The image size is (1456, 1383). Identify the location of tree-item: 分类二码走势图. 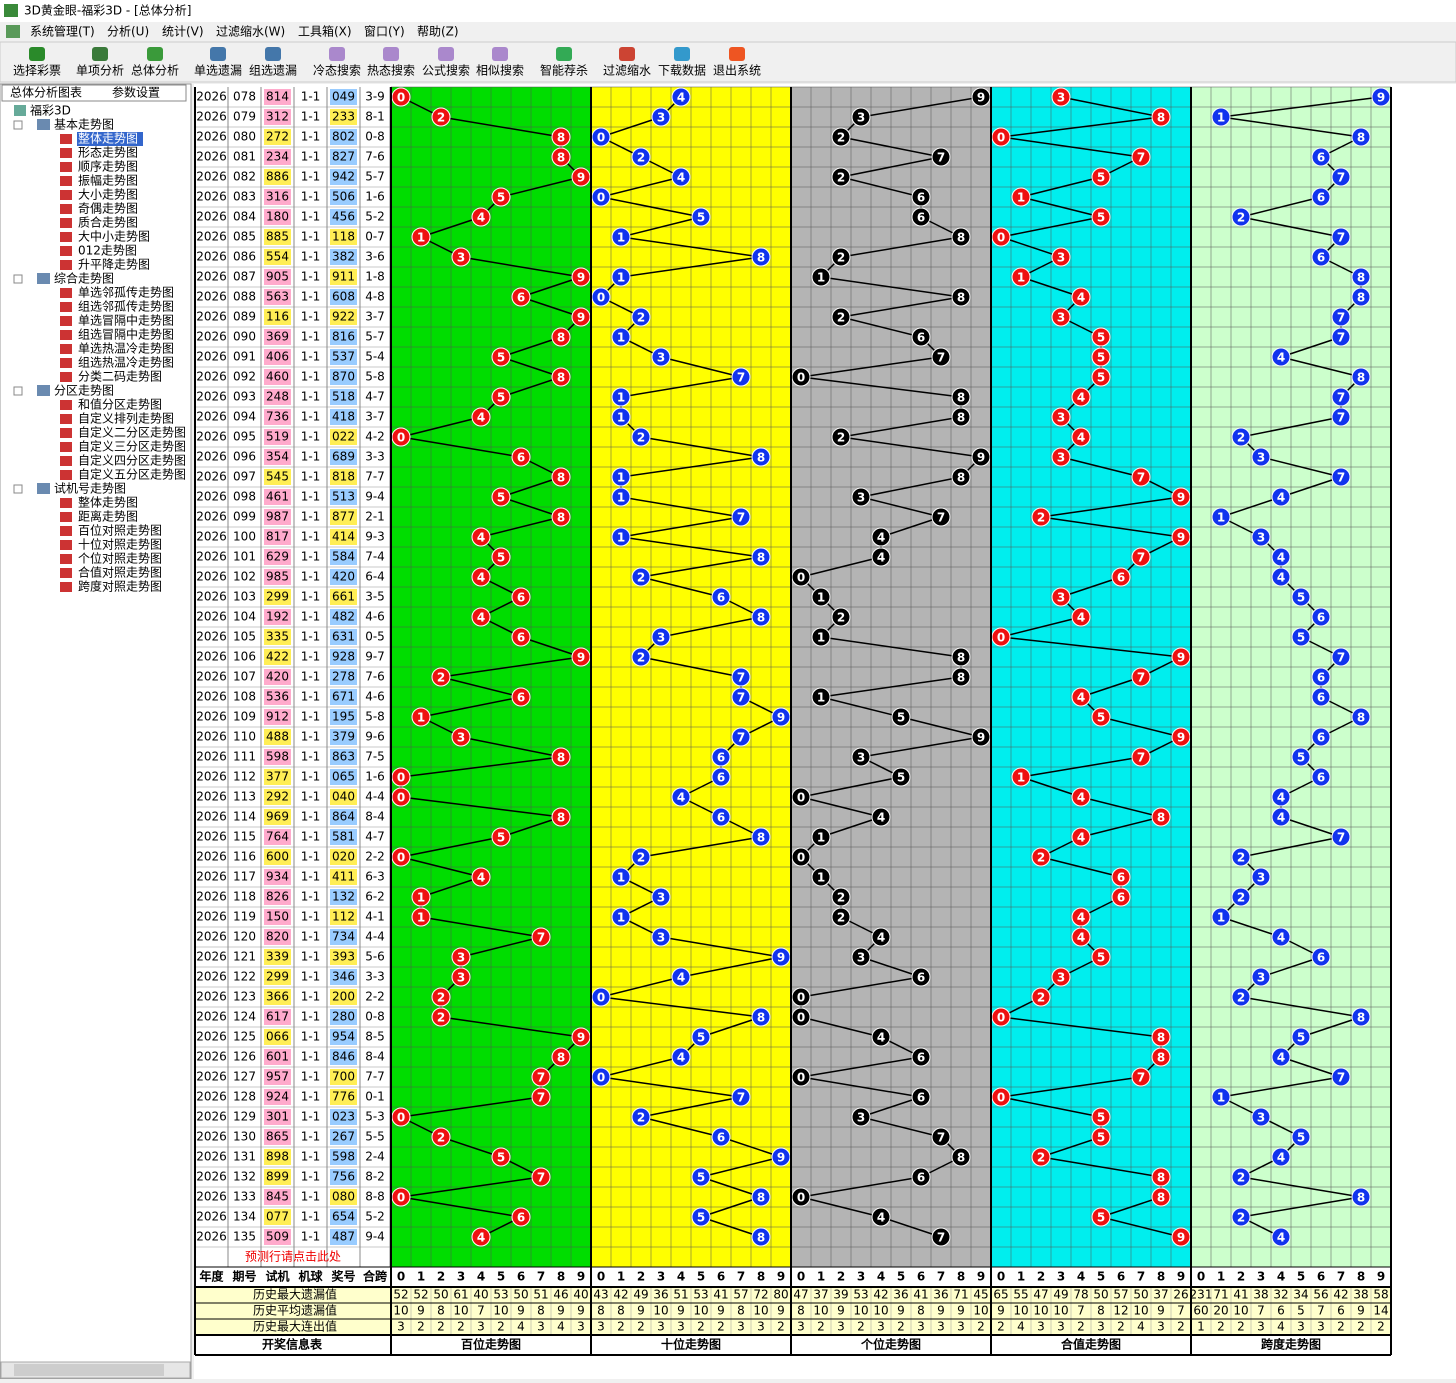
(120, 377).